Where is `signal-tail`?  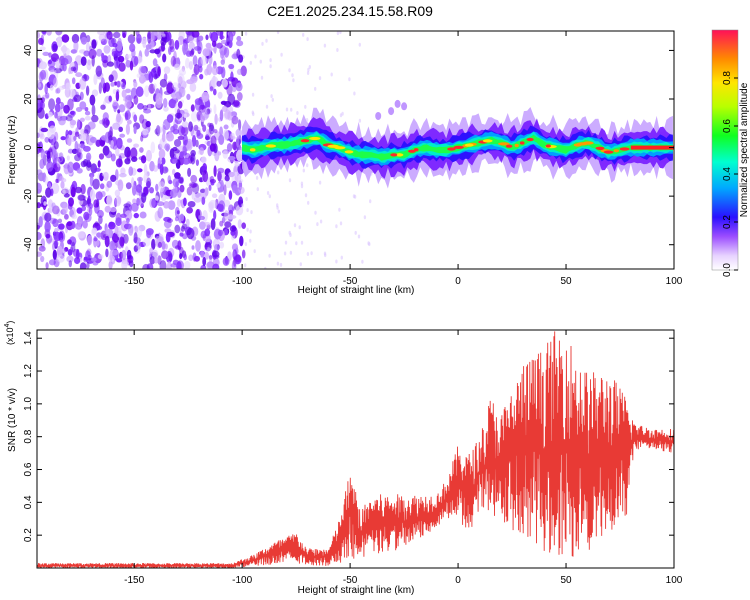
signal-tail is located at coordinates (652, 147).